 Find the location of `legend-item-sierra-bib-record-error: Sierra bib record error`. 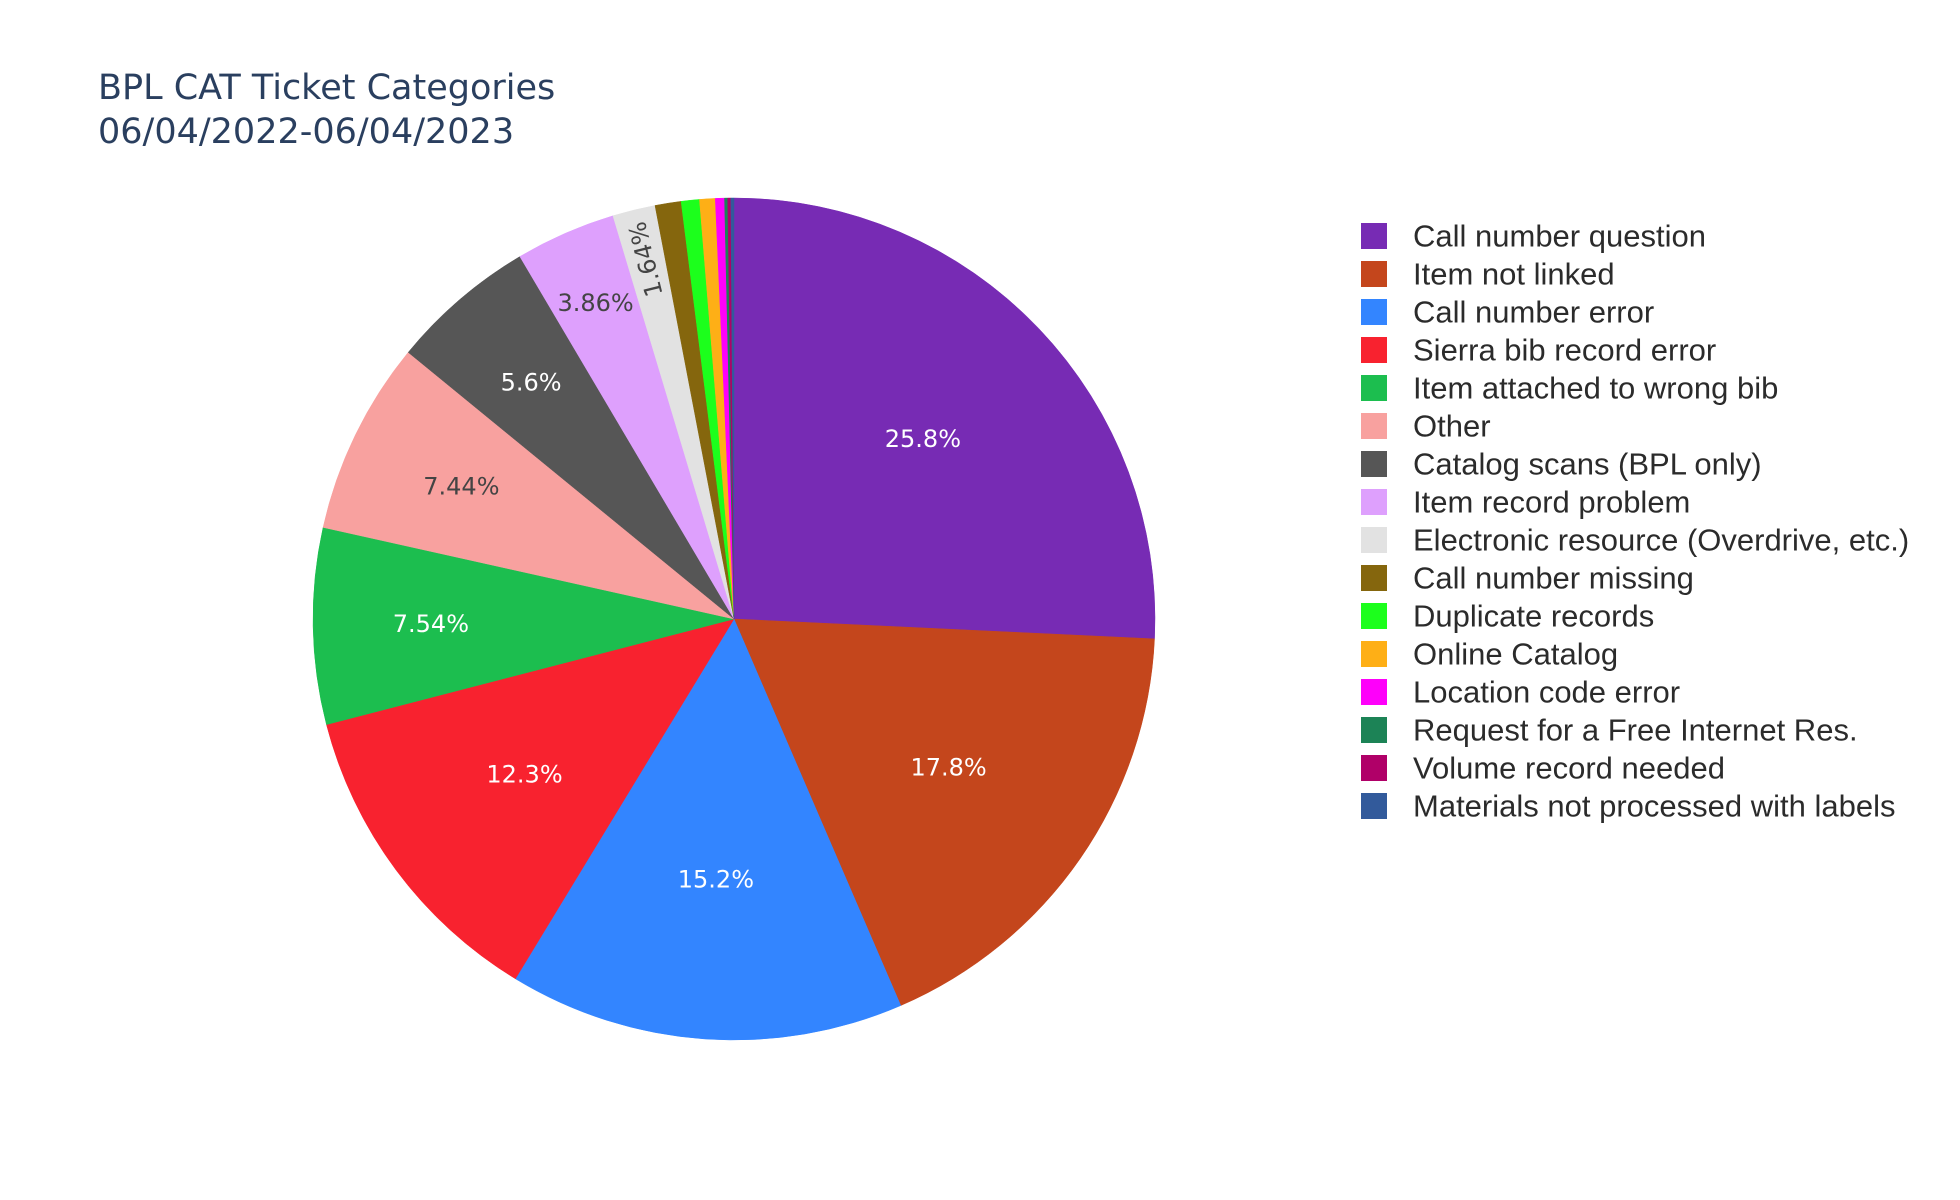

legend-item-sierra-bib-record-error: Sierra bib record error is located at coordinates (1538, 350).